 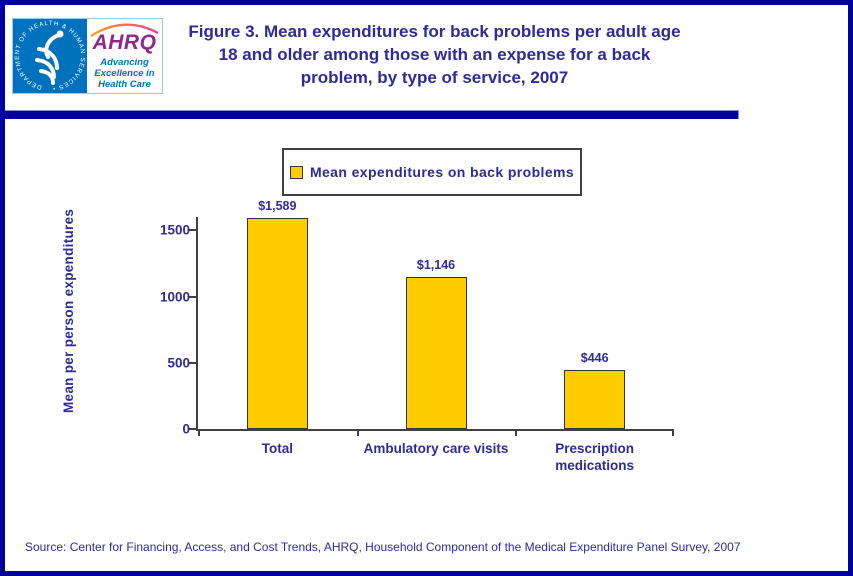 What do you see at coordinates (296, 172) in the screenshot?
I see `legend-swatch-icon` at bounding box center [296, 172].